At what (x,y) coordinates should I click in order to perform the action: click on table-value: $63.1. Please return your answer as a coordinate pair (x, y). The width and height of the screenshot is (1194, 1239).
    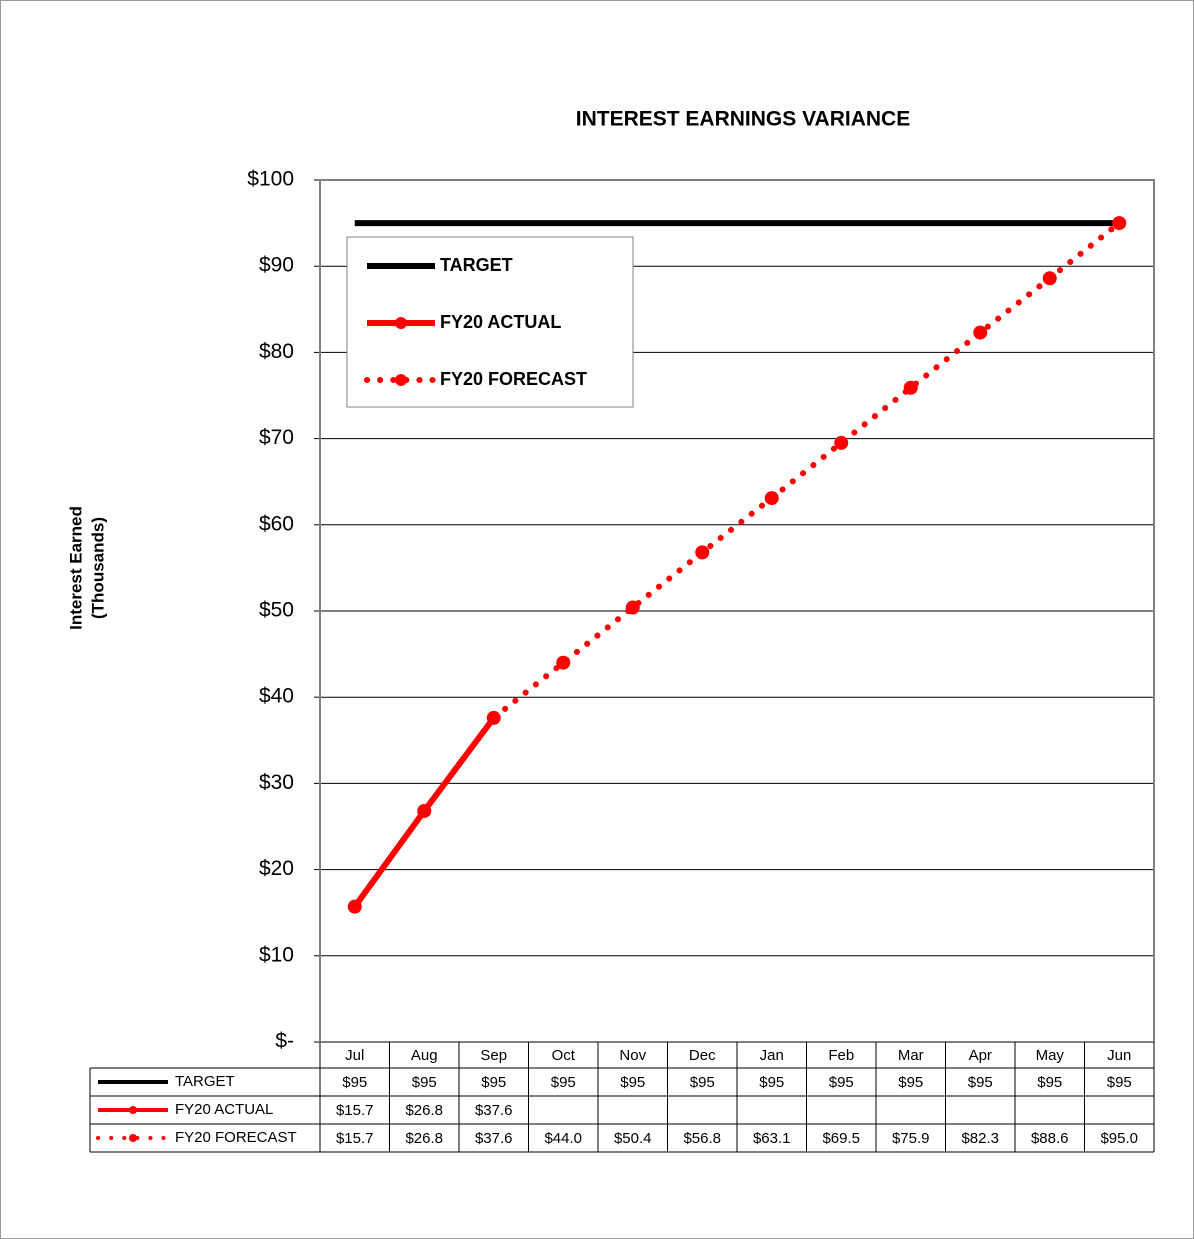
    Looking at the image, I should click on (772, 1138).